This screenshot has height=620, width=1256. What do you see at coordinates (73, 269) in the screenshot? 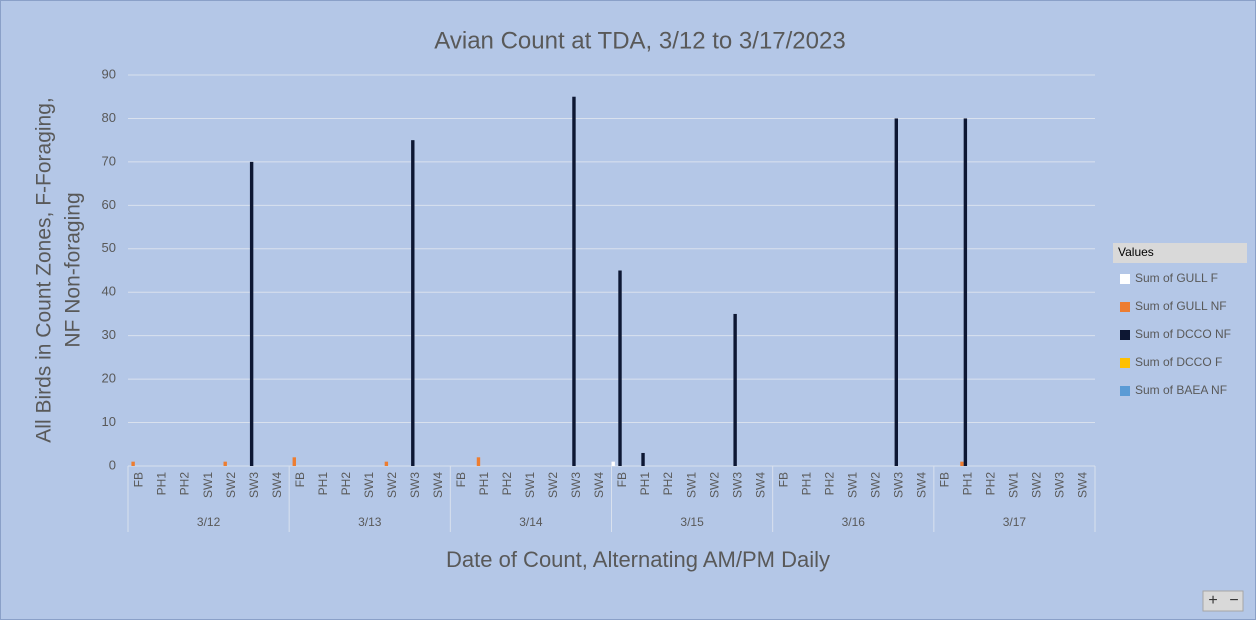
I see `y-axis-title: NF Non-foraging` at bounding box center [73, 269].